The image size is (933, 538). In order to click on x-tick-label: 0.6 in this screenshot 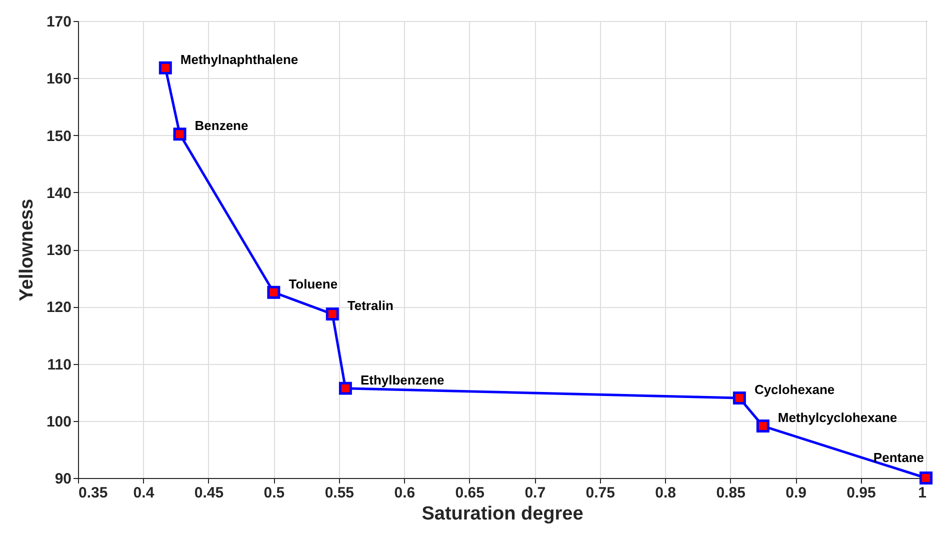, I will do `click(405, 493)`.